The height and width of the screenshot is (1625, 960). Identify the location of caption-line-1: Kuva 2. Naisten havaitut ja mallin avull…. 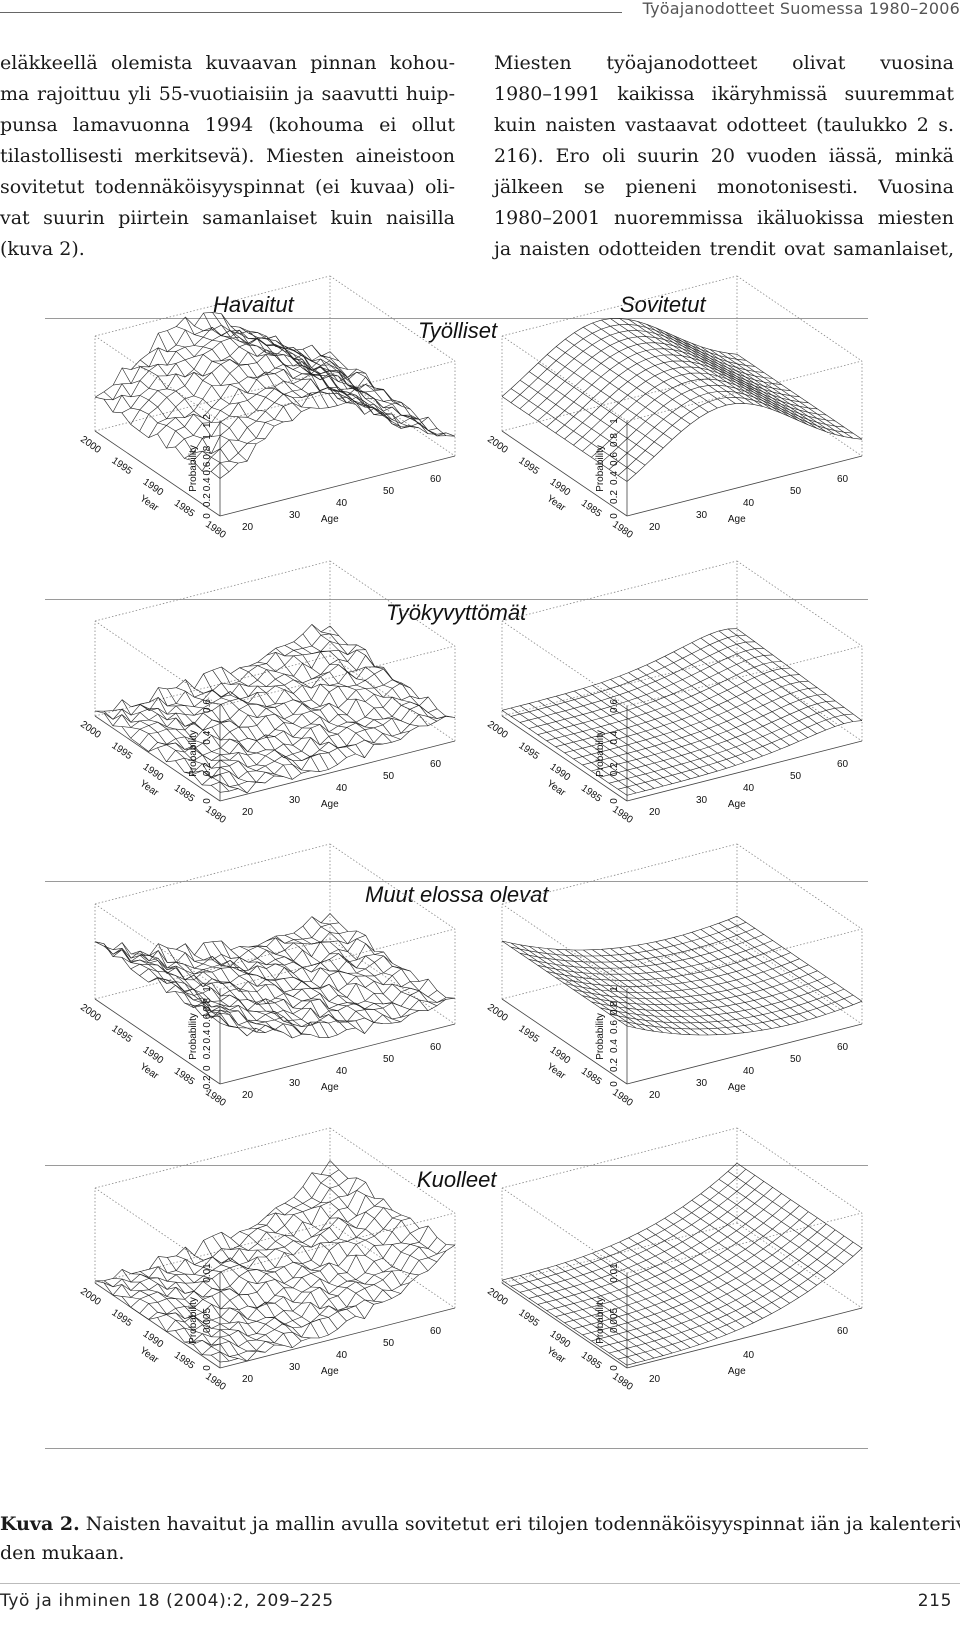
(480, 1524).